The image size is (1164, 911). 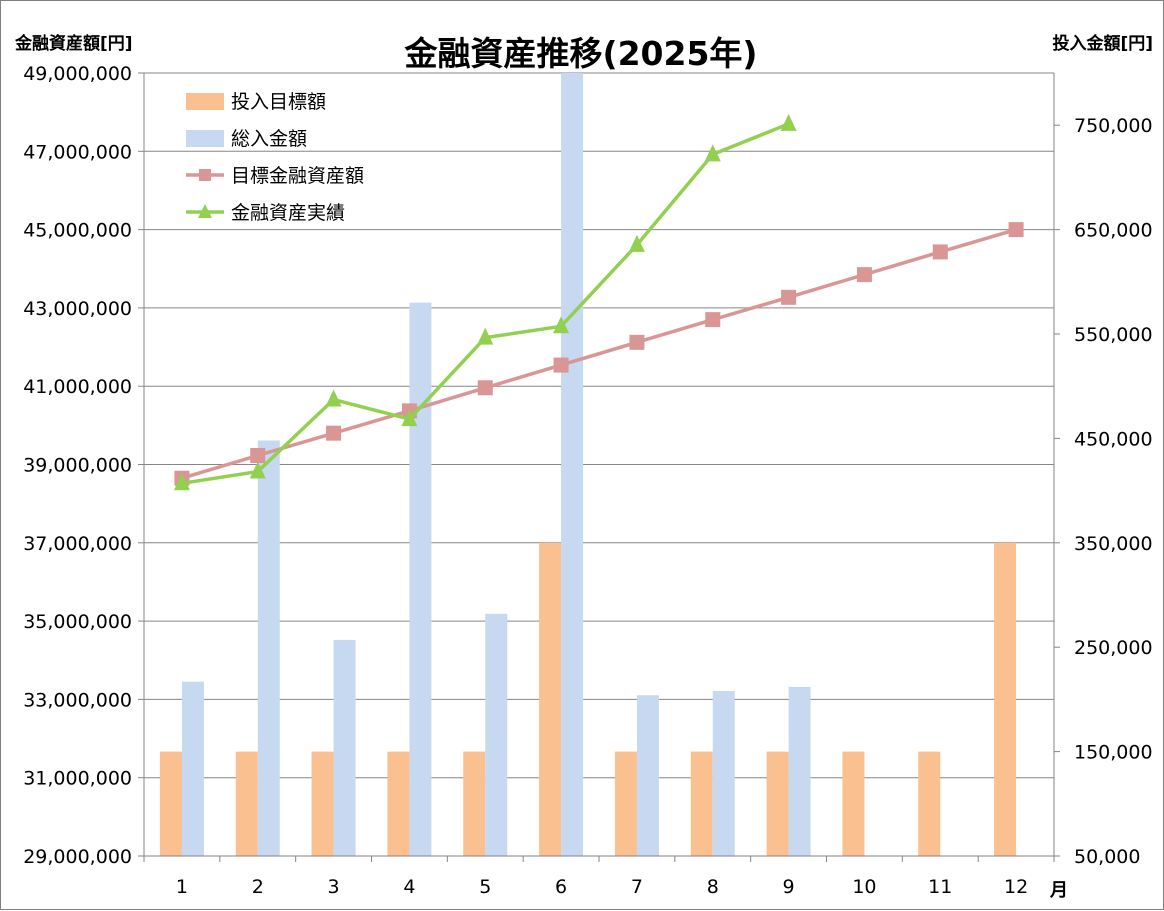 I want to click on legend-marker-triangle, so click(x=205, y=211).